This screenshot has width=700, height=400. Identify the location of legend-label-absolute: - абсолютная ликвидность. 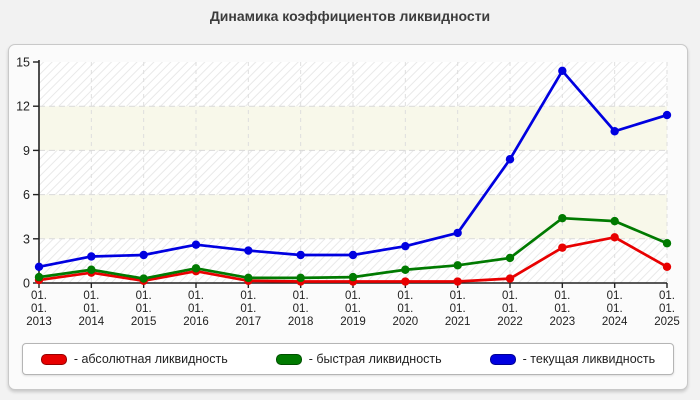
(150, 359).